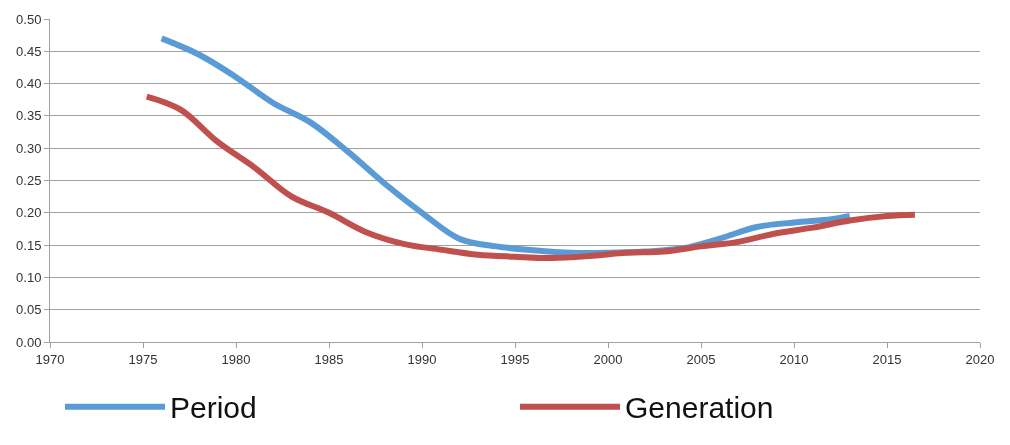 The image size is (1010, 445). Describe the element at coordinates (29, 51) in the screenshot. I see `y-tick-label: 0.45` at that location.